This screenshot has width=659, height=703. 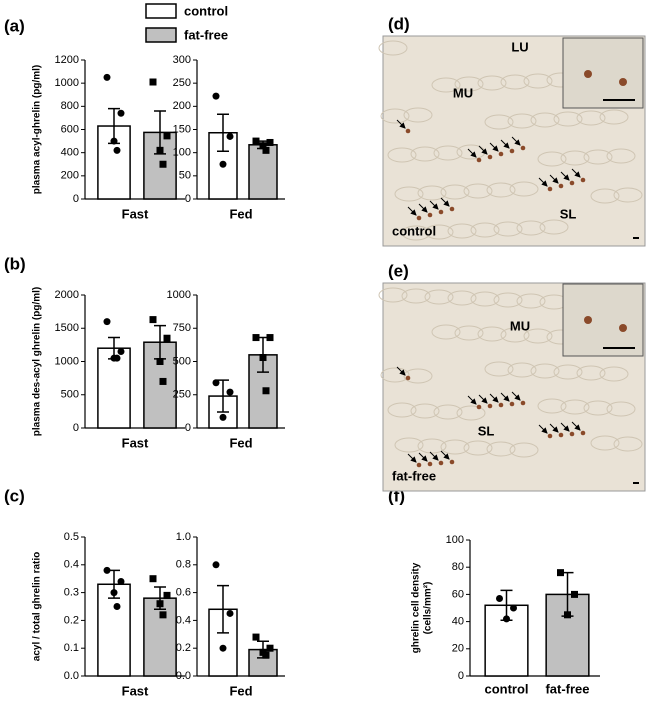 What do you see at coordinates (182, 129) in the screenshot?
I see `y-tick-label: 150` at bounding box center [182, 129].